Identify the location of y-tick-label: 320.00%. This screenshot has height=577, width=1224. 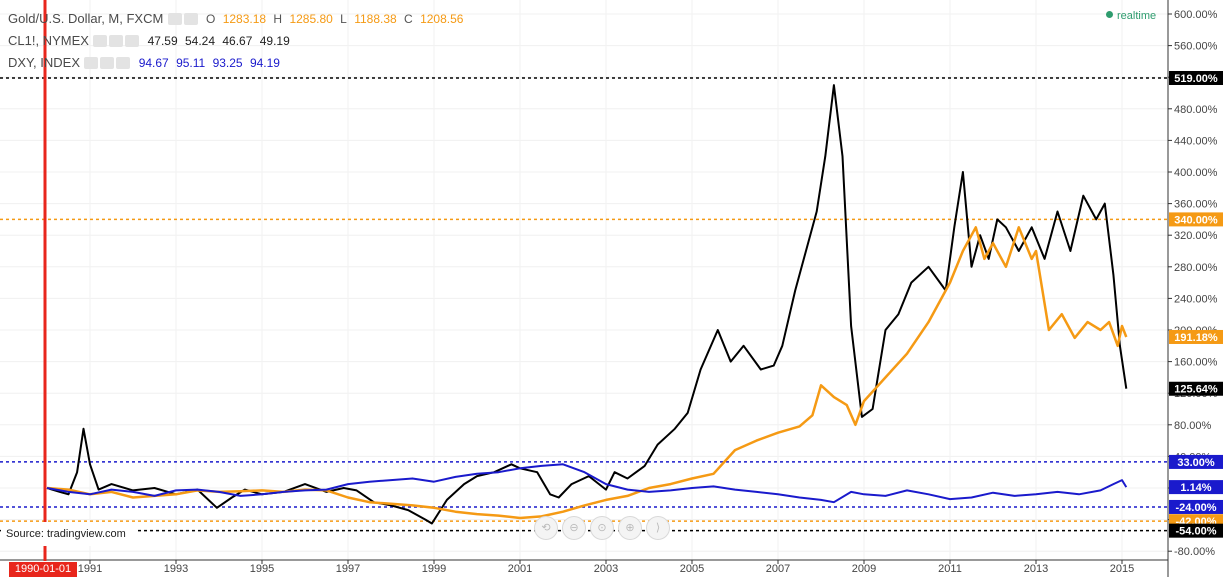
(1196, 236).